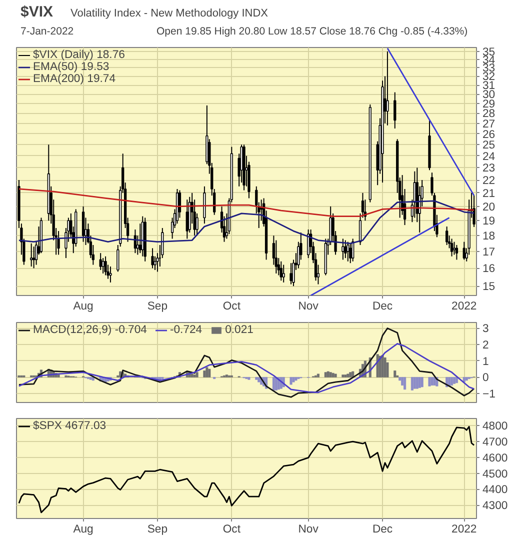  Describe the element at coordinates (489, 222) in the screenshot. I see `y-tick-label: 19` at that location.